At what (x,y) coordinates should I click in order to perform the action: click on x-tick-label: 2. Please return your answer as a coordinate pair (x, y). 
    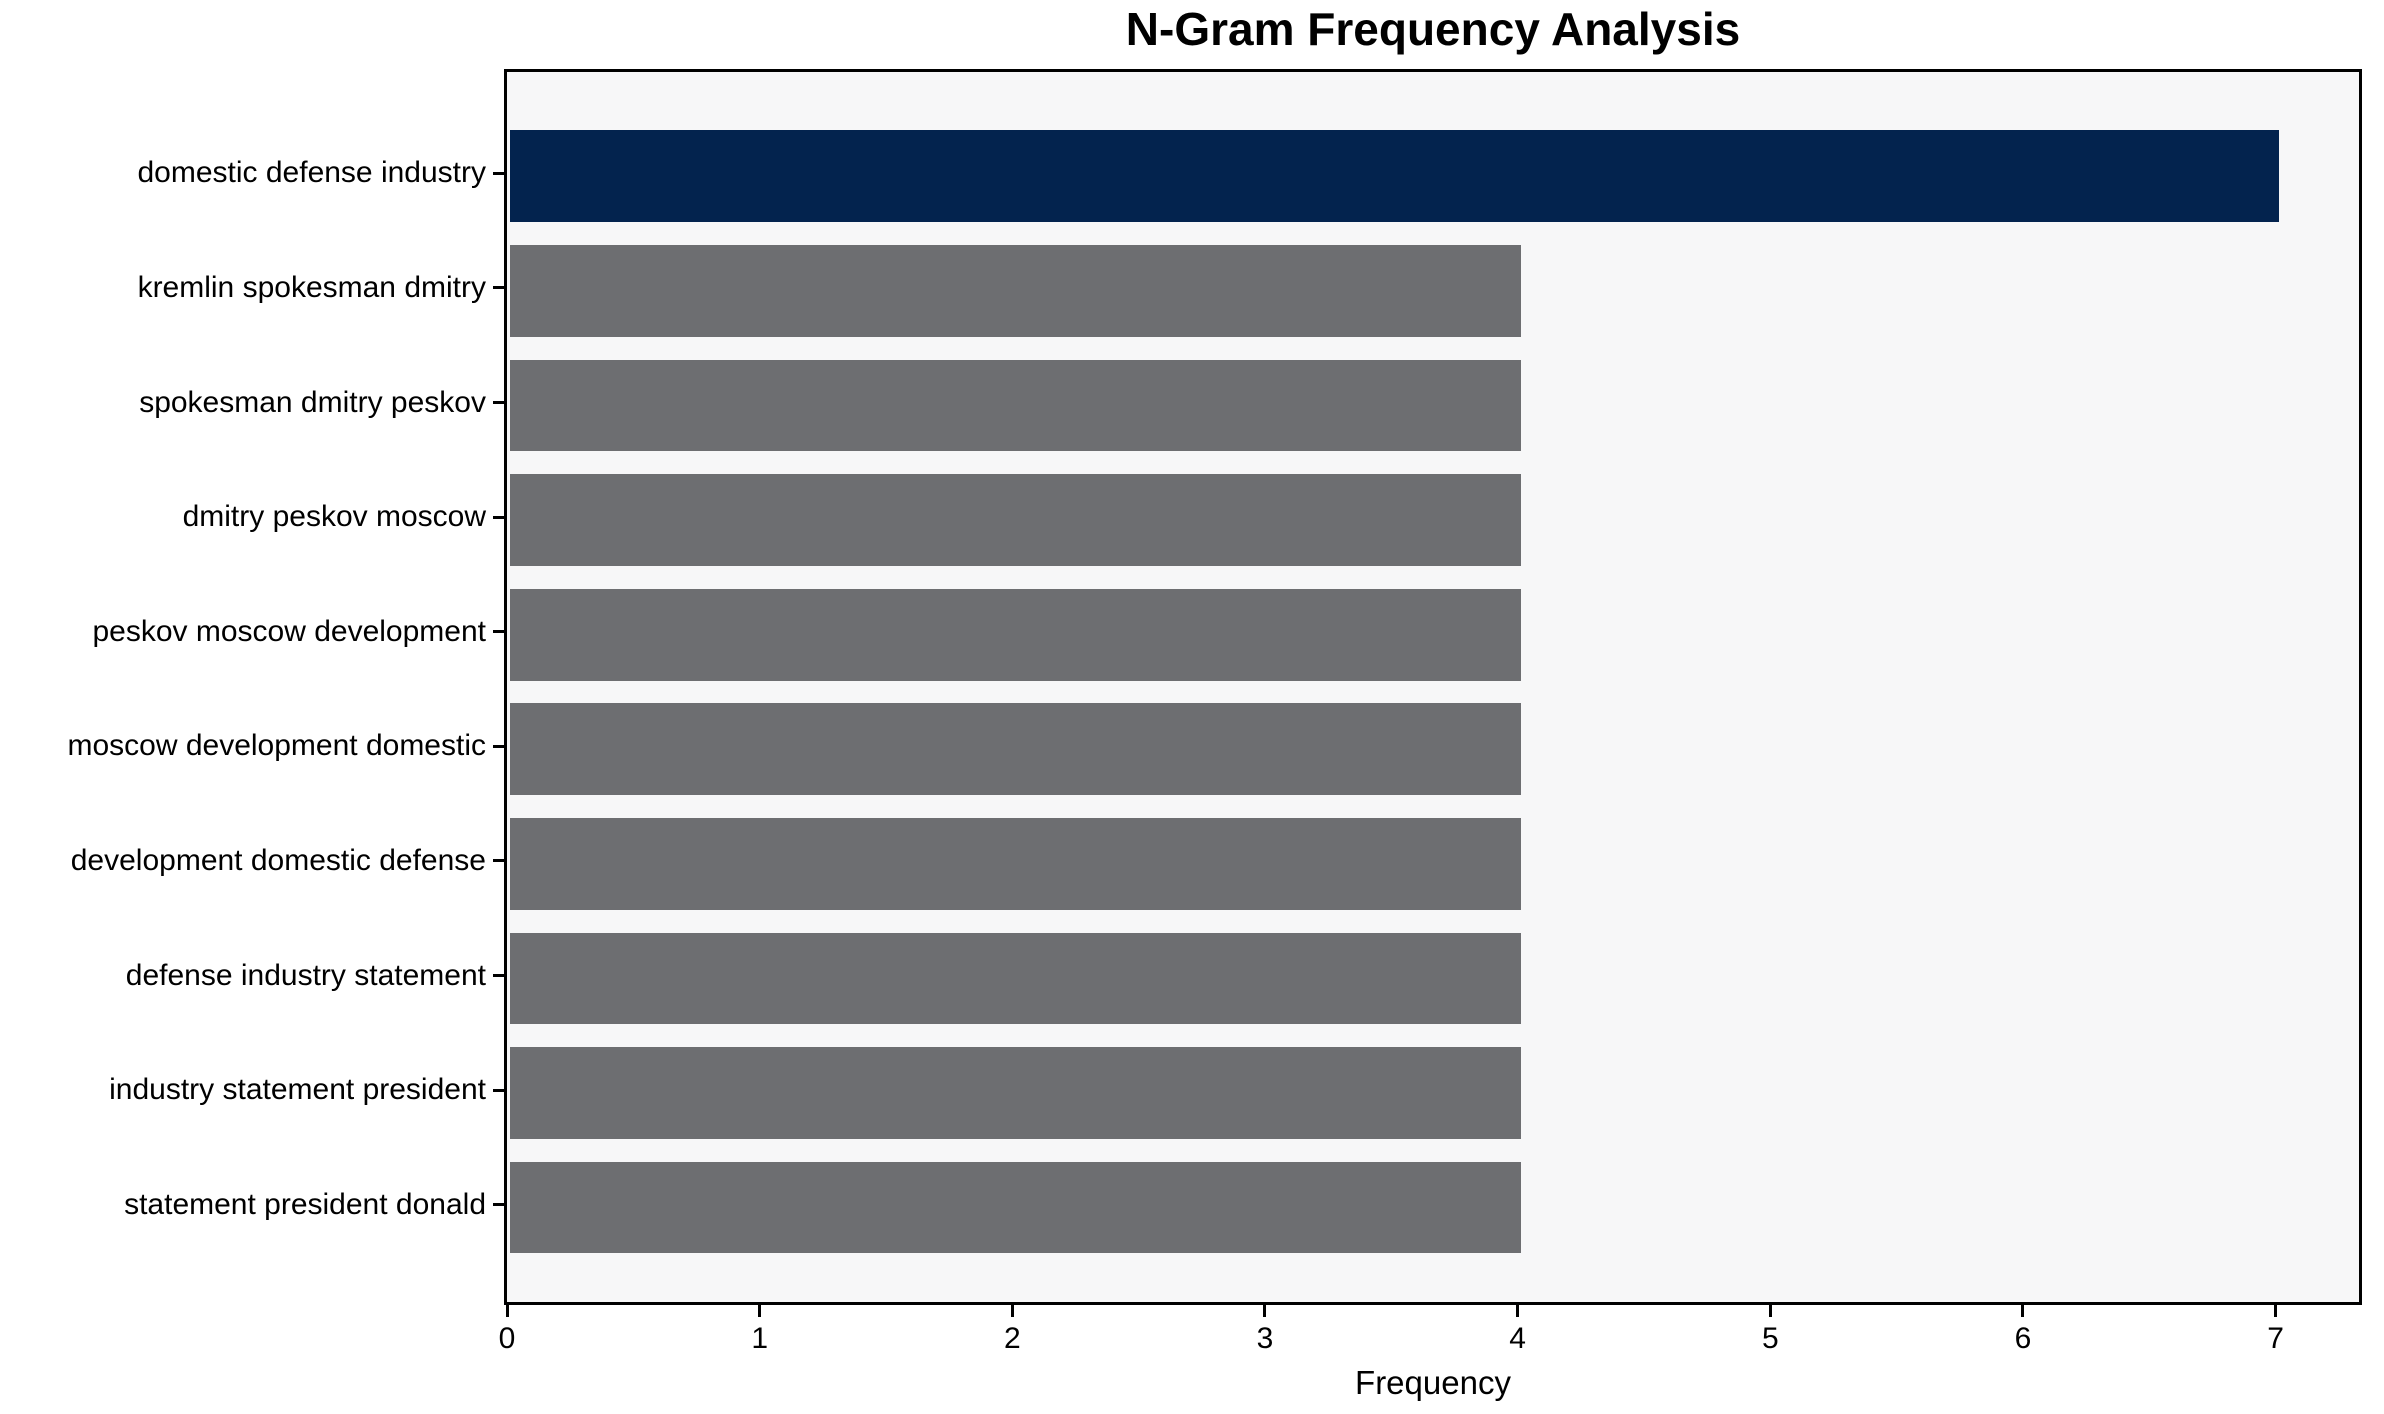
    Looking at the image, I should click on (1012, 1338).